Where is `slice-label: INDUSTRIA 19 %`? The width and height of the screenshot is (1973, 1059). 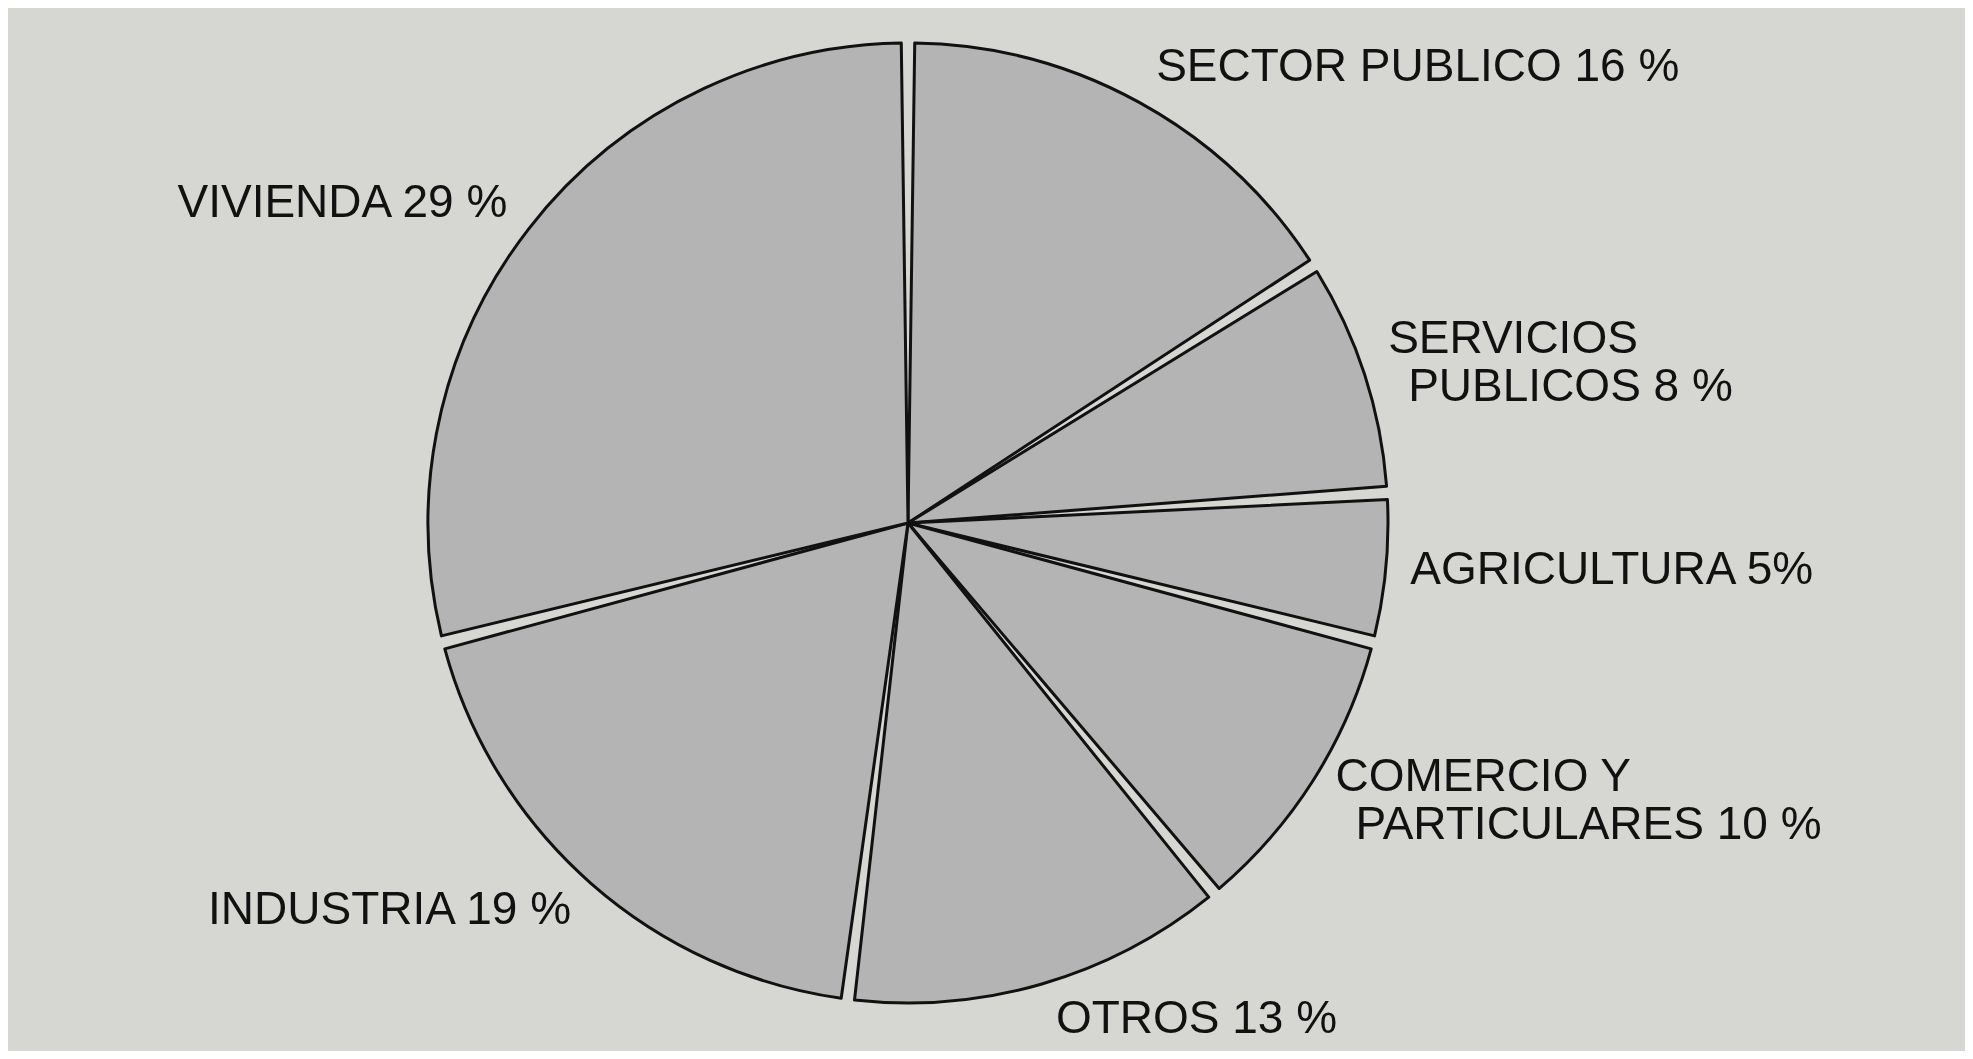 slice-label: INDUSTRIA 19 % is located at coordinates (390, 908).